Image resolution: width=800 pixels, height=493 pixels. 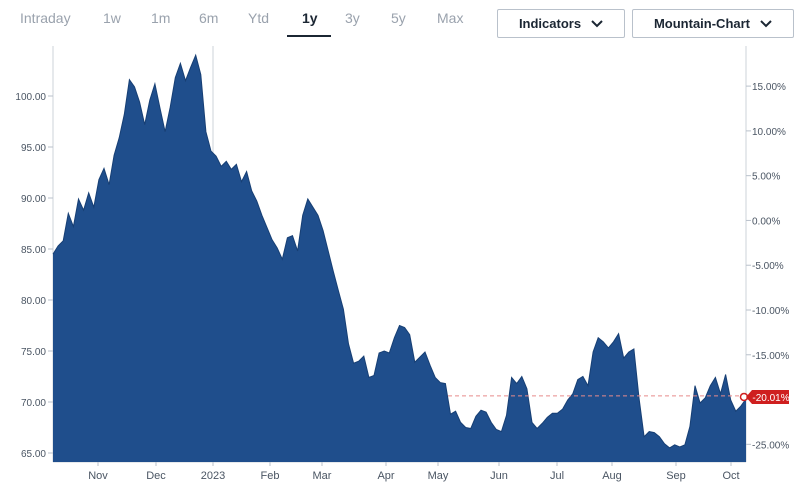 I want to click on x-tick-label: 2023, so click(x=213, y=476).